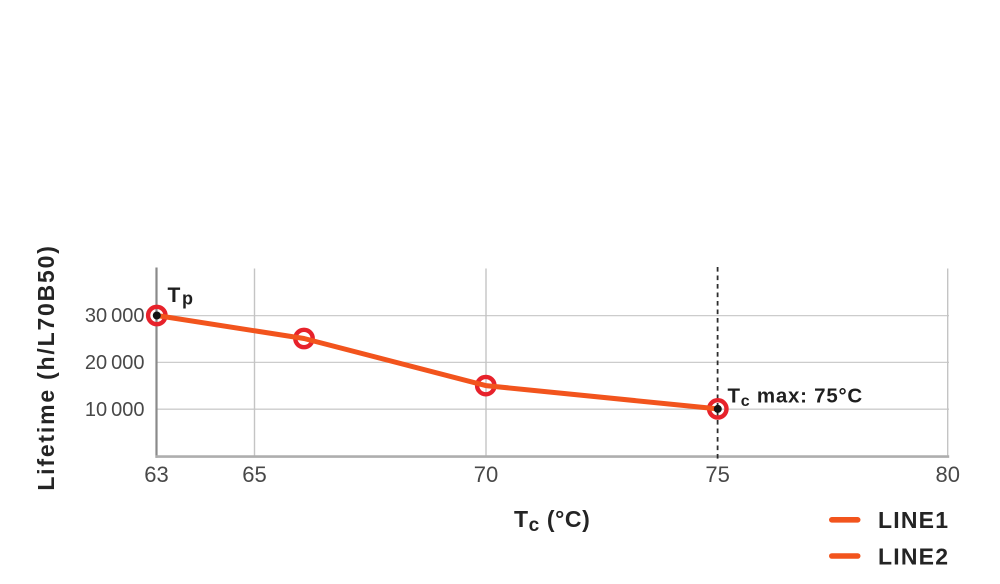 The height and width of the screenshot is (584, 1000). Describe the element at coordinates (115, 363) in the screenshot. I see `svg-text: 20 000` at that location.